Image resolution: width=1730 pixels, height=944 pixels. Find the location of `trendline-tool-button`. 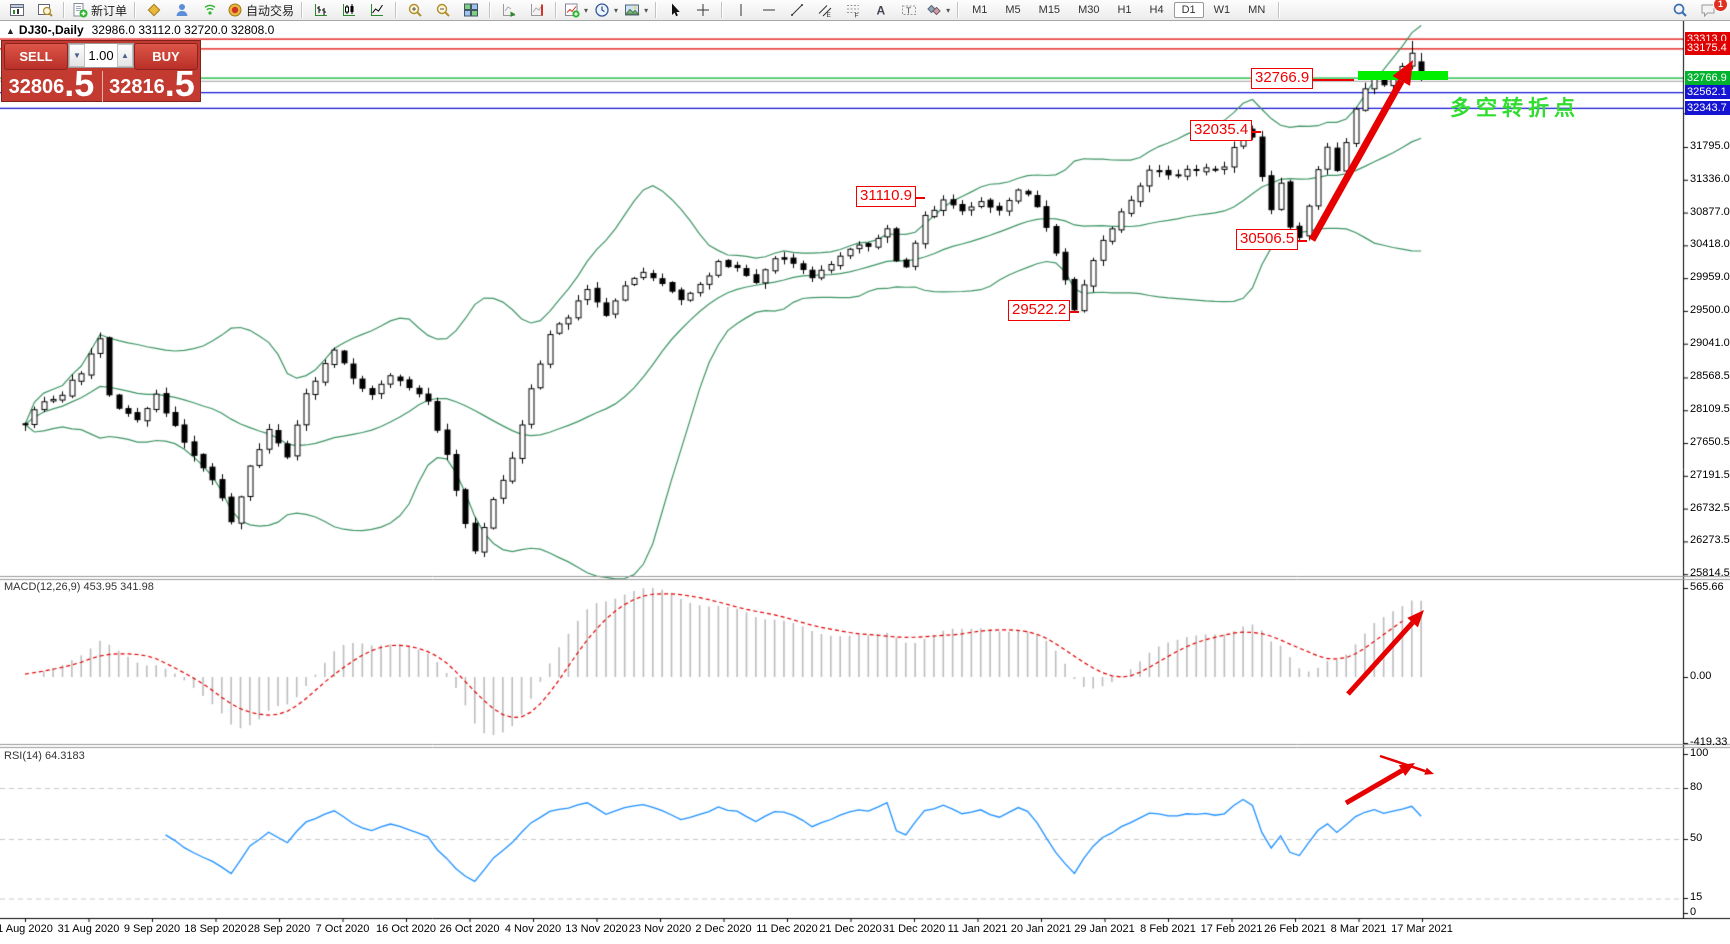

trendline-tool-button is located at coordinates (797, 10).